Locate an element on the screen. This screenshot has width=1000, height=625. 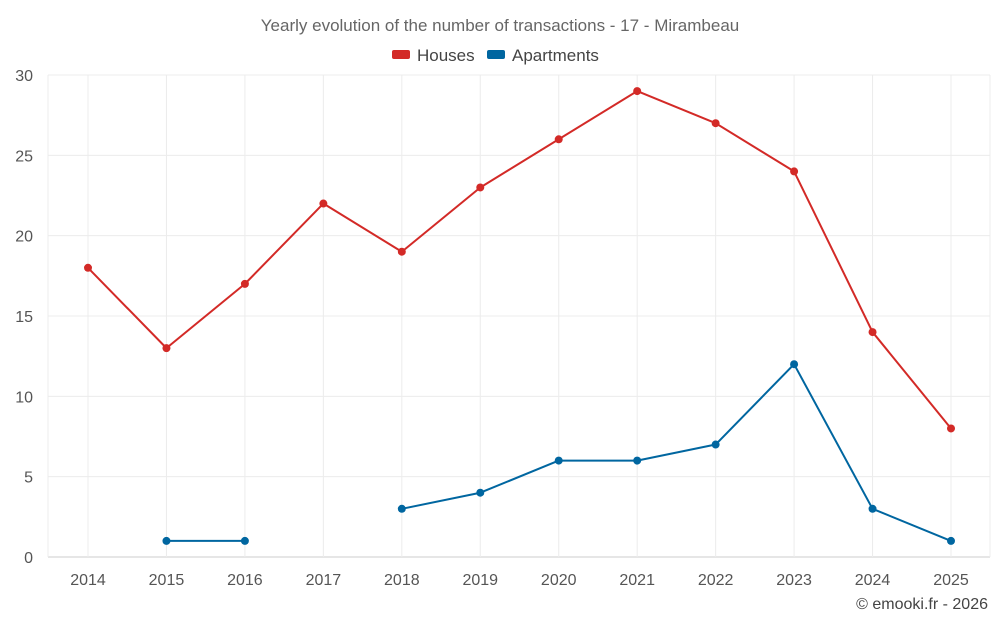
y-tick-label: 10 is located at coordinates (24, 397).